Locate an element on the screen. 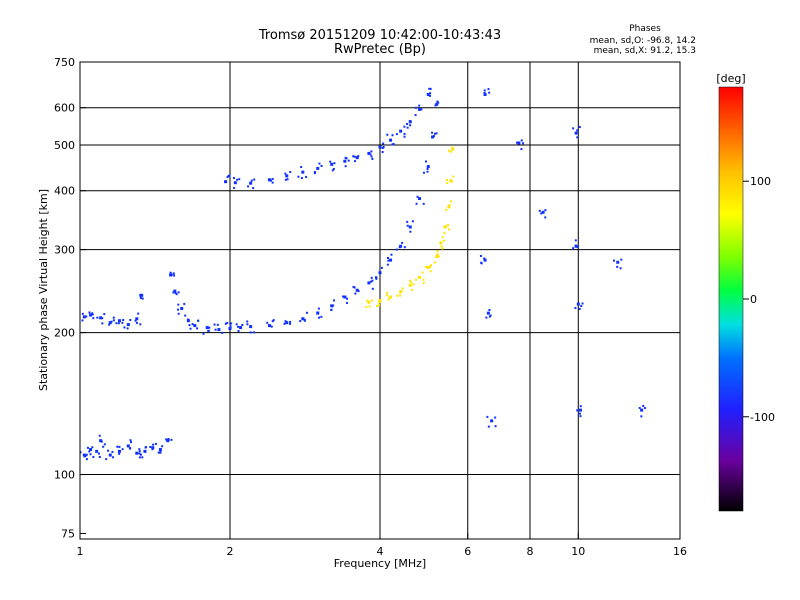 The image size is (800, 600). y-tick-label: 200 is located at coordinates (64, 333).